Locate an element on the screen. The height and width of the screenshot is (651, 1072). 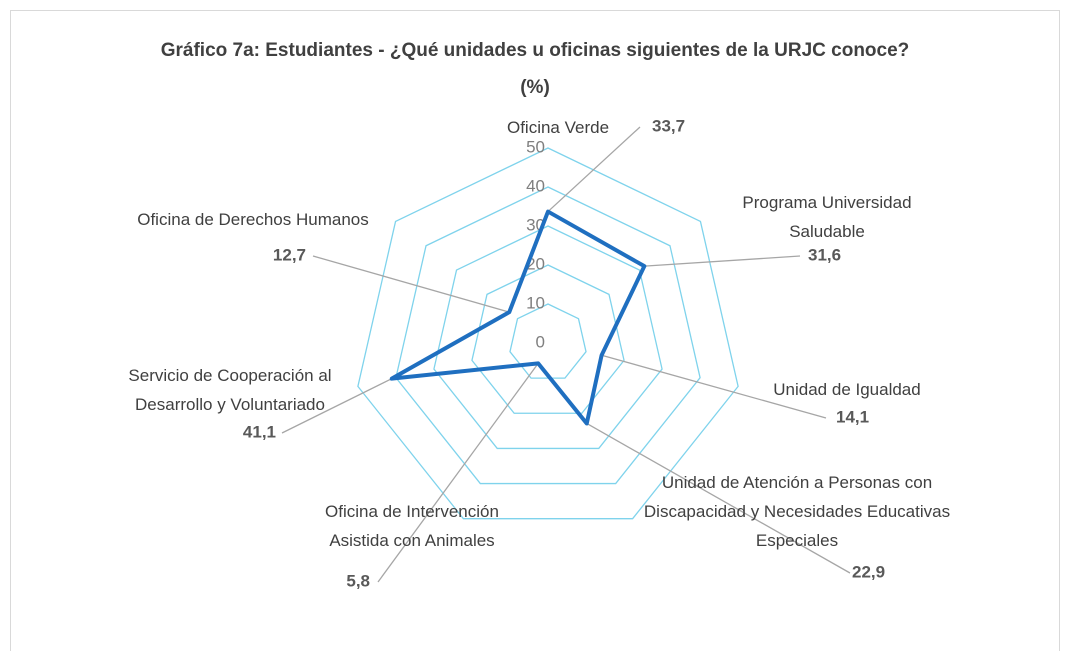
y-tick-label: 50 is located at coordinates (535, 146).